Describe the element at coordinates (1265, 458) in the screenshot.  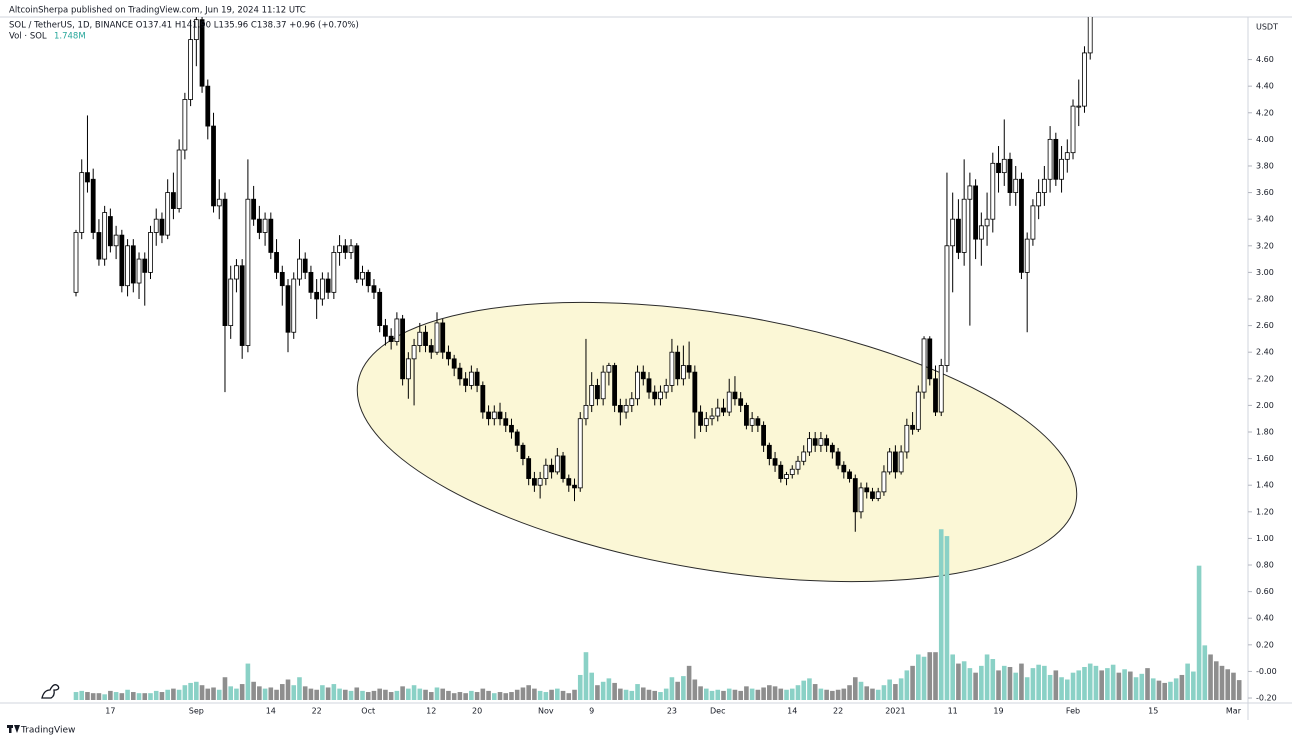
I see `y-tick-label: 1.60` at that location.